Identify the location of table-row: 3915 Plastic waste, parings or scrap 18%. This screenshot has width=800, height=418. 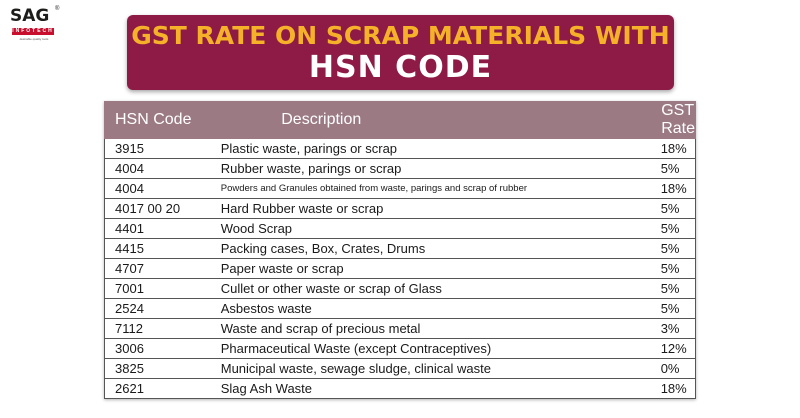
(399, 148).